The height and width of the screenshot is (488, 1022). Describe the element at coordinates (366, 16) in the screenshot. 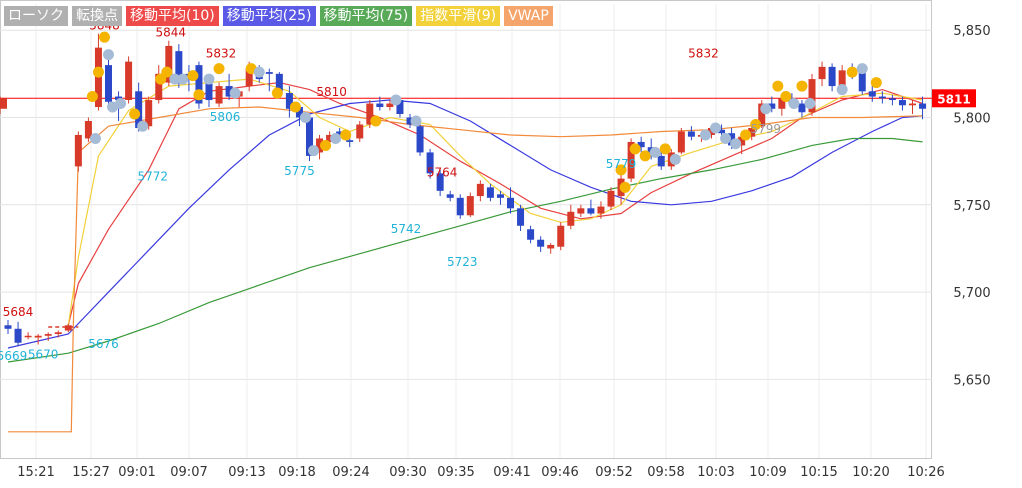

I see `legend-item: 移動平均(75)` at that location.